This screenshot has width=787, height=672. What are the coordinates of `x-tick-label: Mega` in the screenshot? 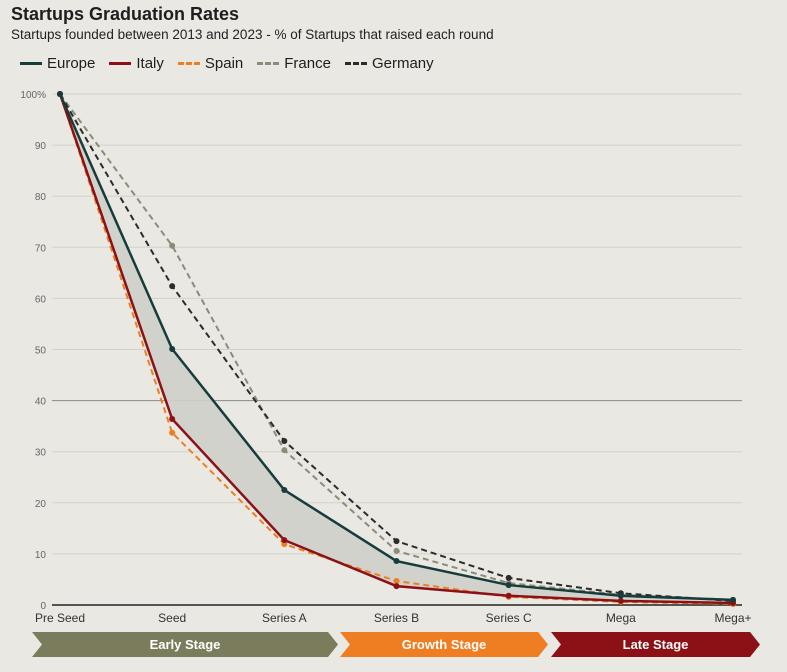 It's located at (621, 618).